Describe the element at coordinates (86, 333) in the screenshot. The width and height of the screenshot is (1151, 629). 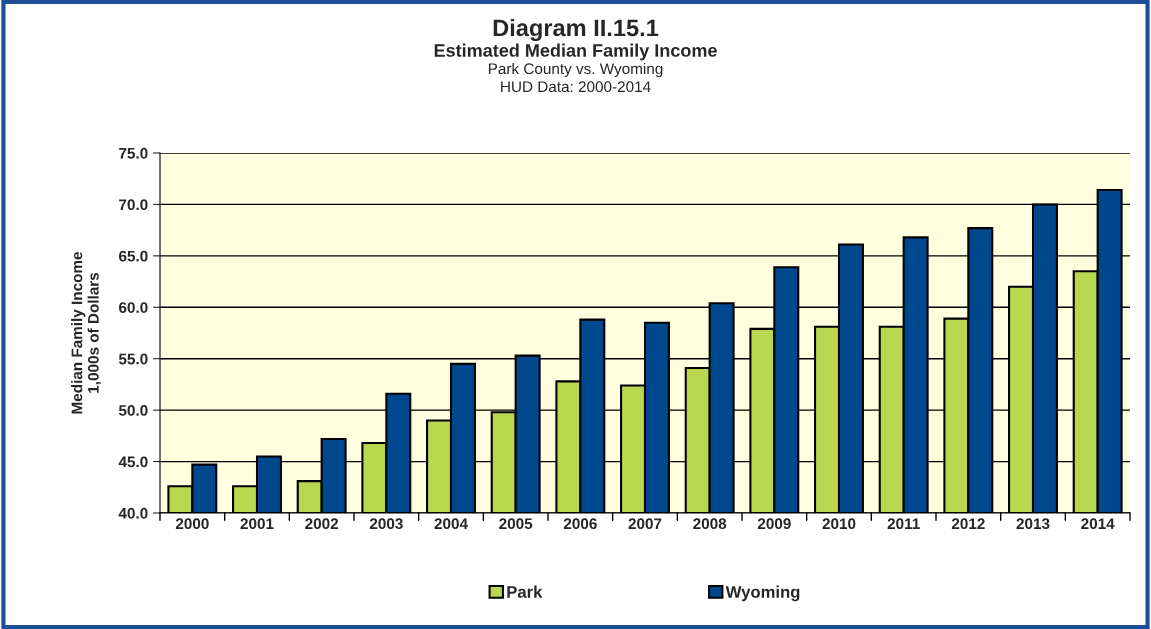
I see `y-axis-title: Median Family Income 1,000s of Dollars` at that location.